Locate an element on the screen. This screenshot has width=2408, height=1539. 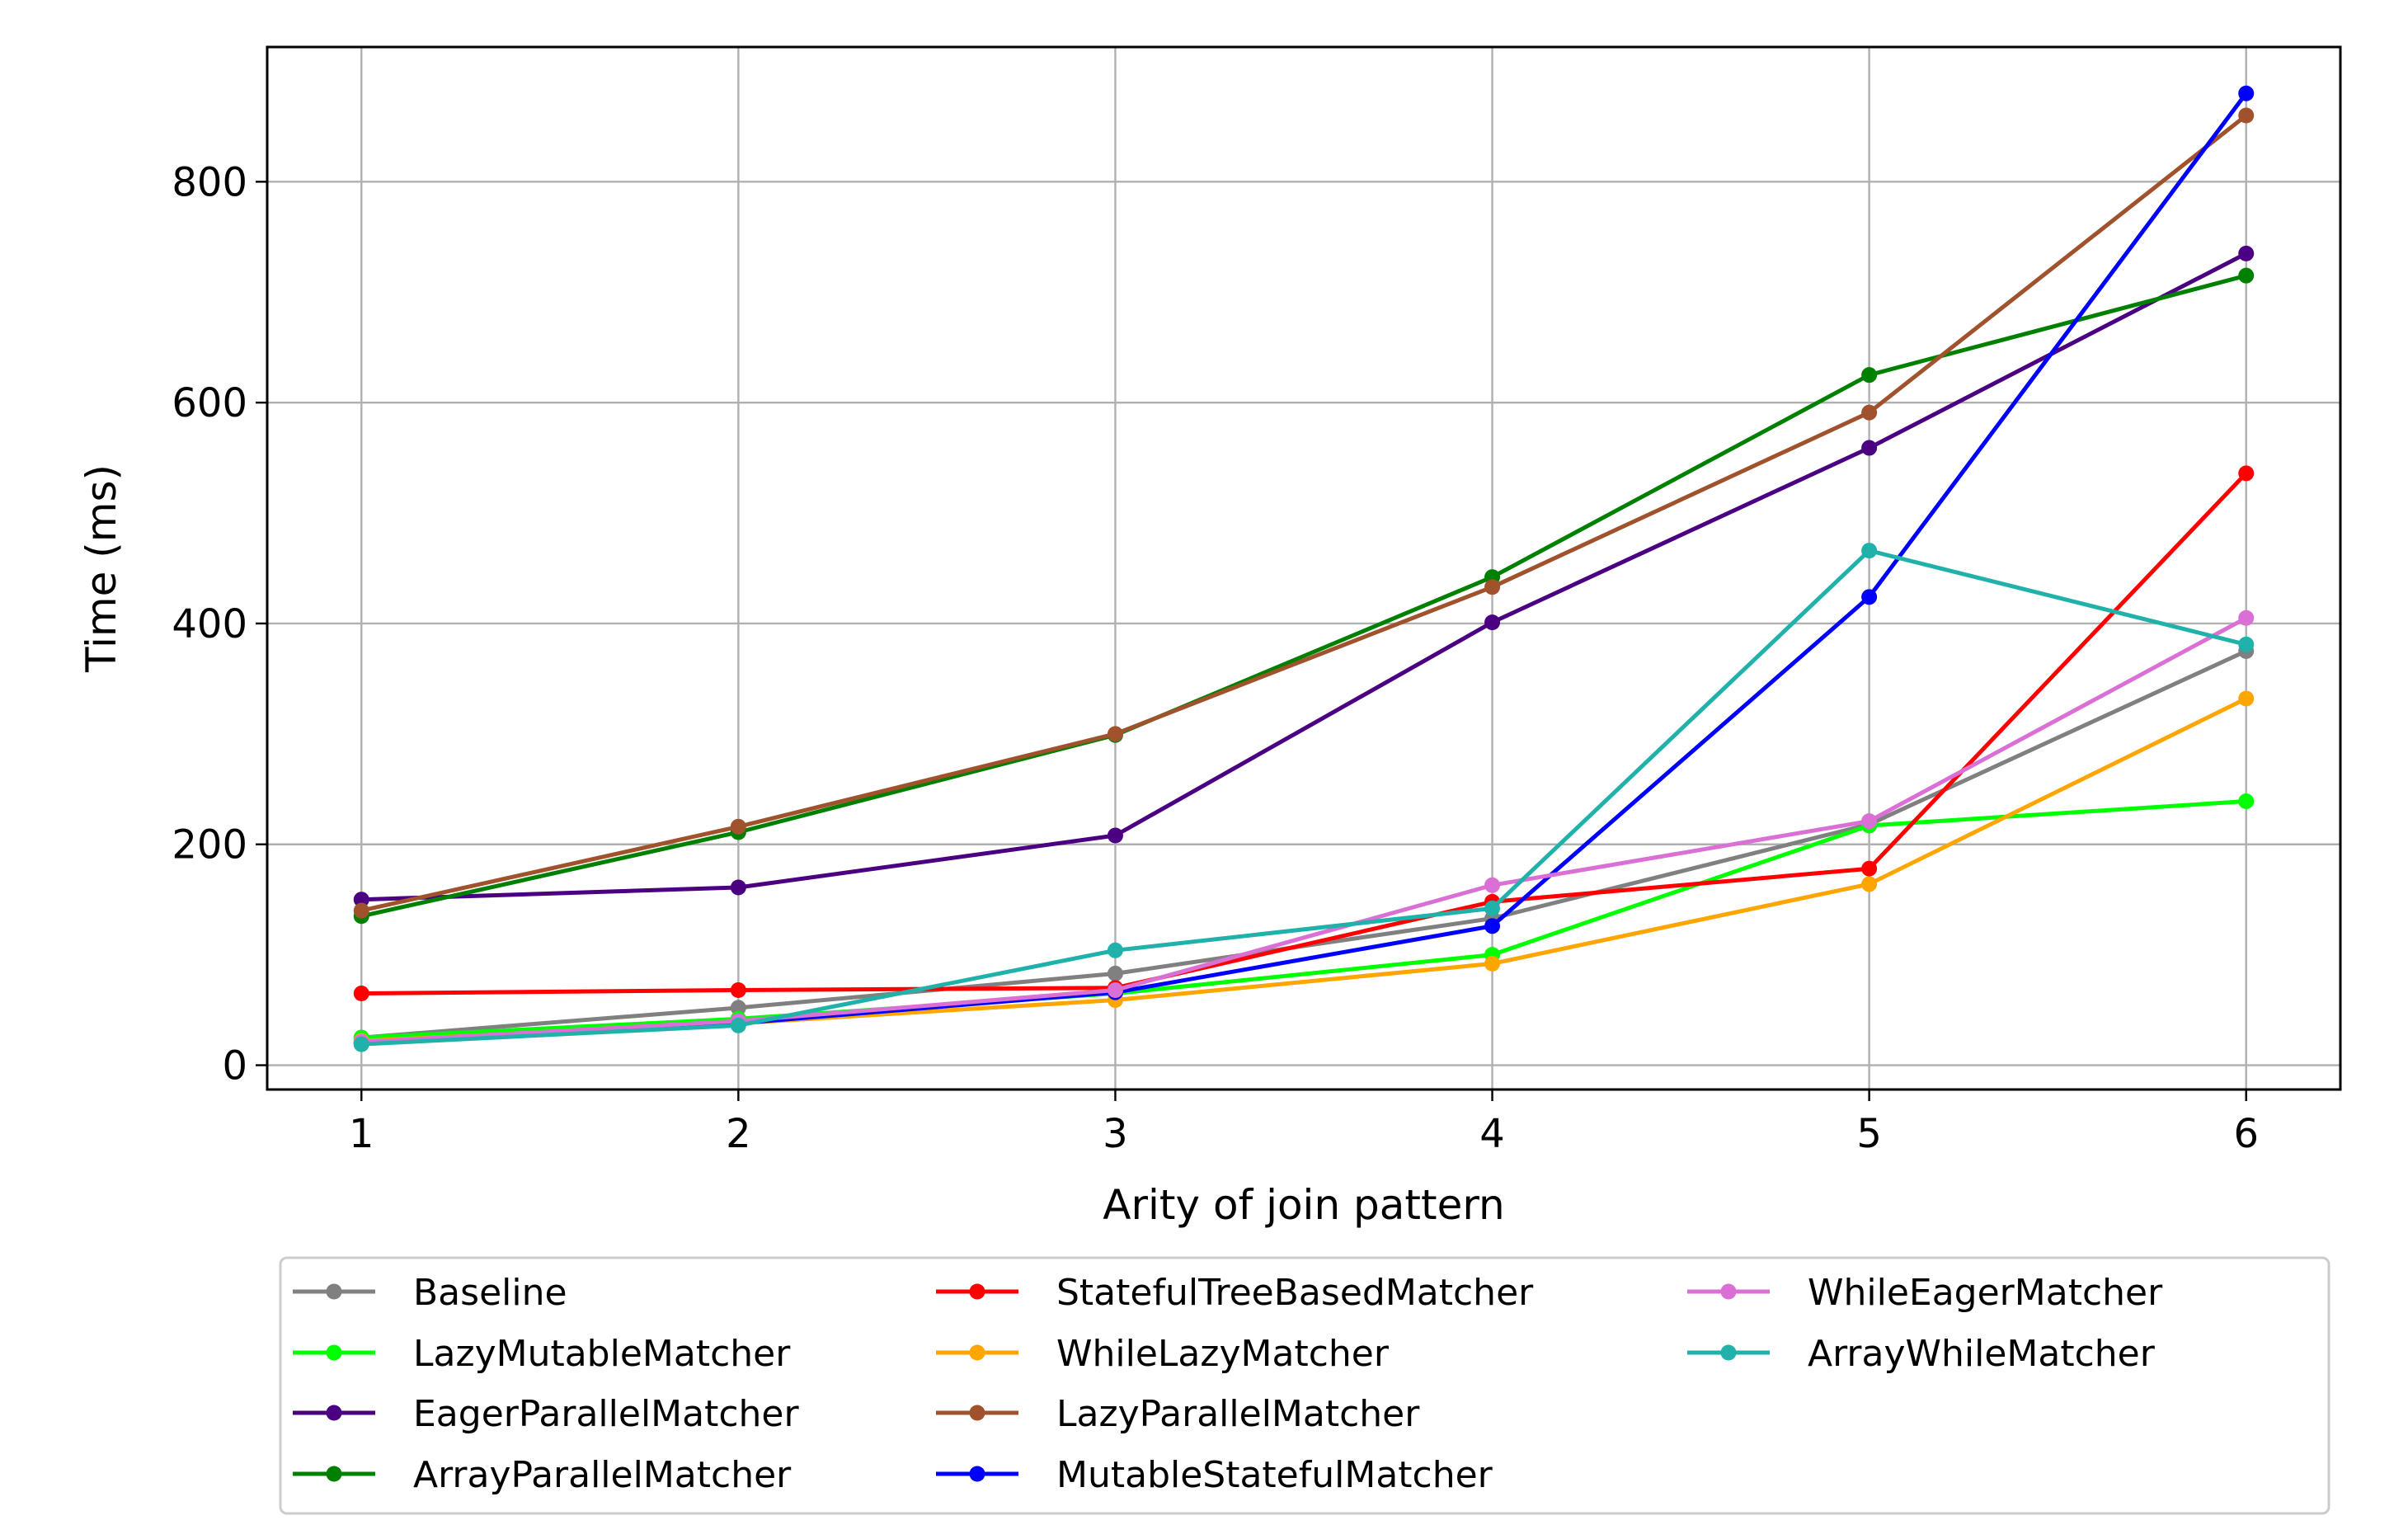
legend-label: StatefulTreeBasedMatcher is located at coordinates (1295, 1293).